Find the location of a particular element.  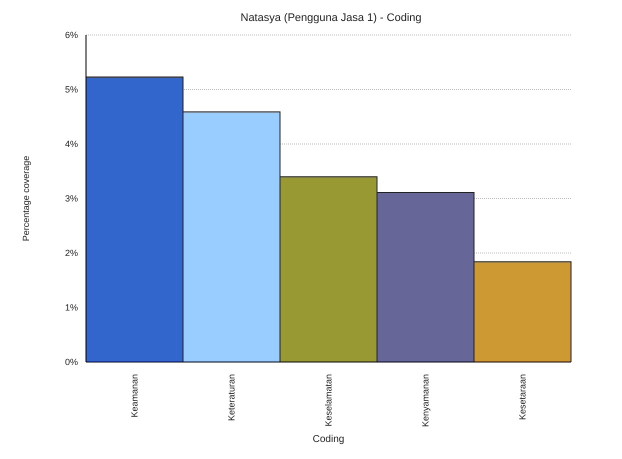

x-tick-label: Keteraturan is located at coordinates (231, 398).